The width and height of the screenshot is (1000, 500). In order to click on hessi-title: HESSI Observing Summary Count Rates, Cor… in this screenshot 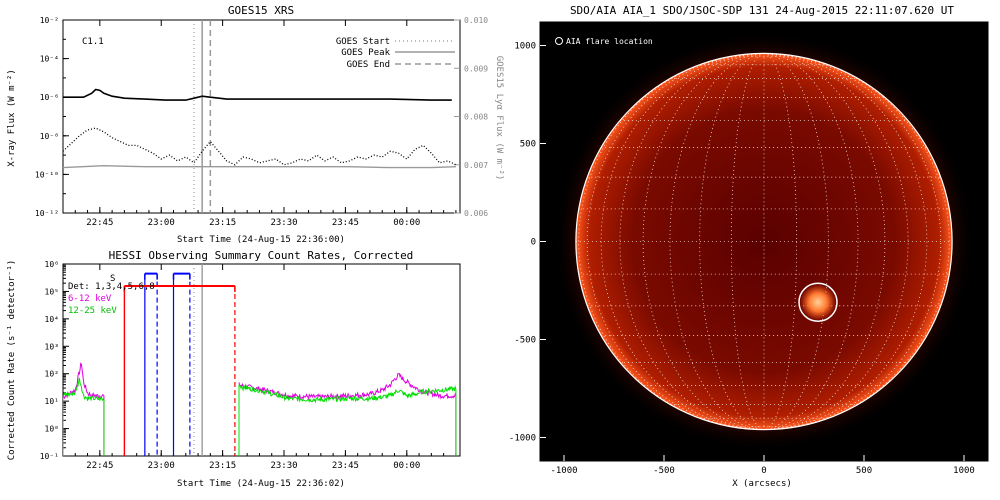, I will do `click(261, 255)`.